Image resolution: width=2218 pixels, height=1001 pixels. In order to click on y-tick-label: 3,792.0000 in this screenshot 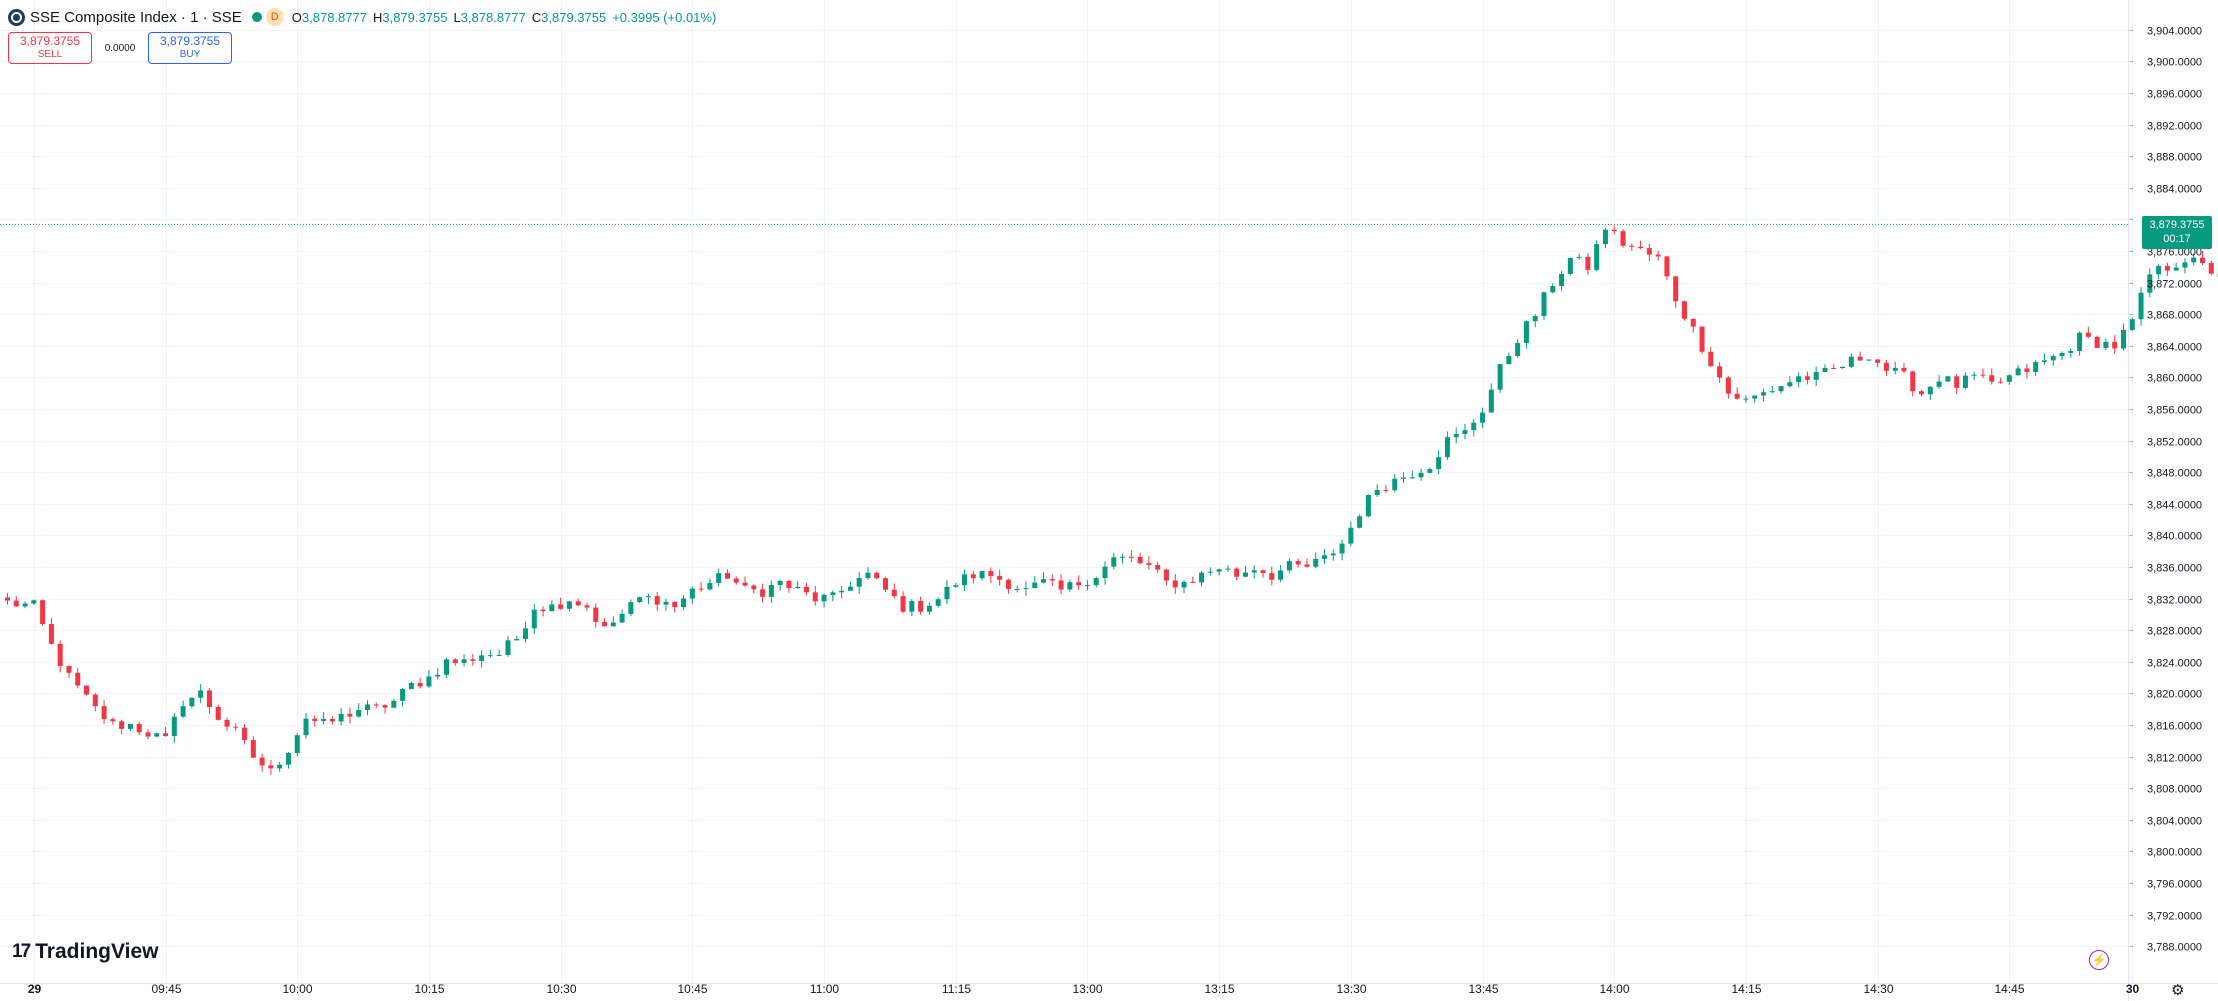, I will do `click(2174, 917)`.